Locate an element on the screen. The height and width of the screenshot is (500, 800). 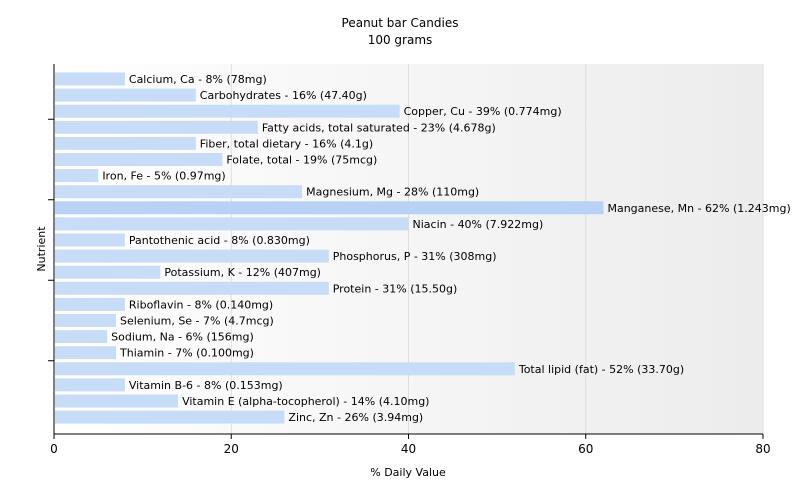
bar-label: Pantothenic acid - 8% (0.830mg) is located at coordinates (219, 240).